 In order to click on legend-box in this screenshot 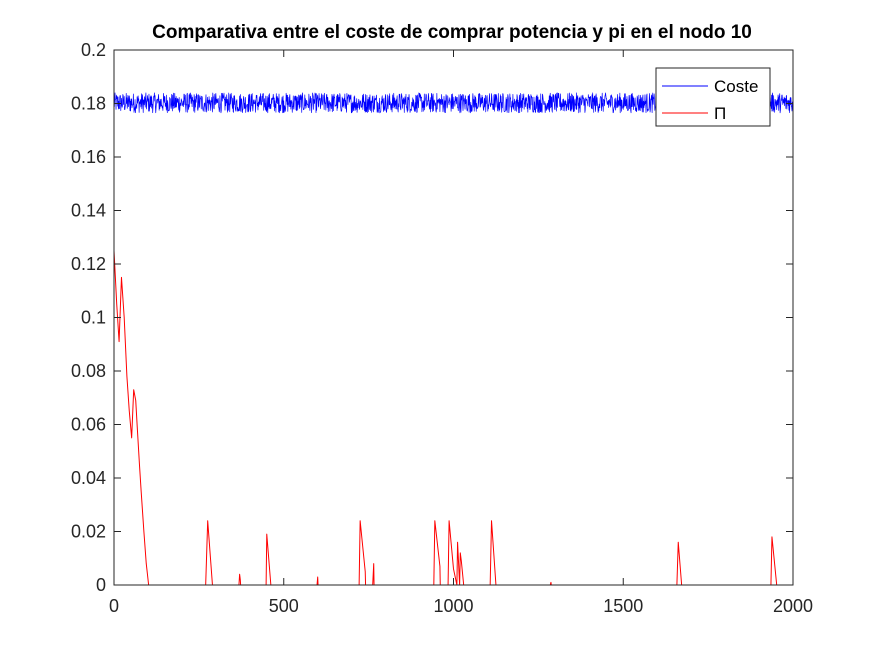, I will do `click(713, 97)`.